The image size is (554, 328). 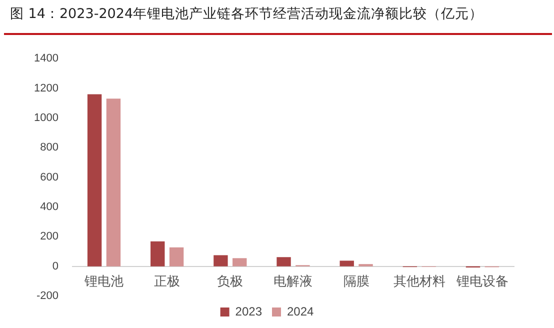 What do you see at coordinates (247, 14) in the screenshot?
I see `chart-title: 图 14：2023-2024年锂电池产业链各环节经营活动现金流净额比较（亿元）` at bounding box center [247, 14].